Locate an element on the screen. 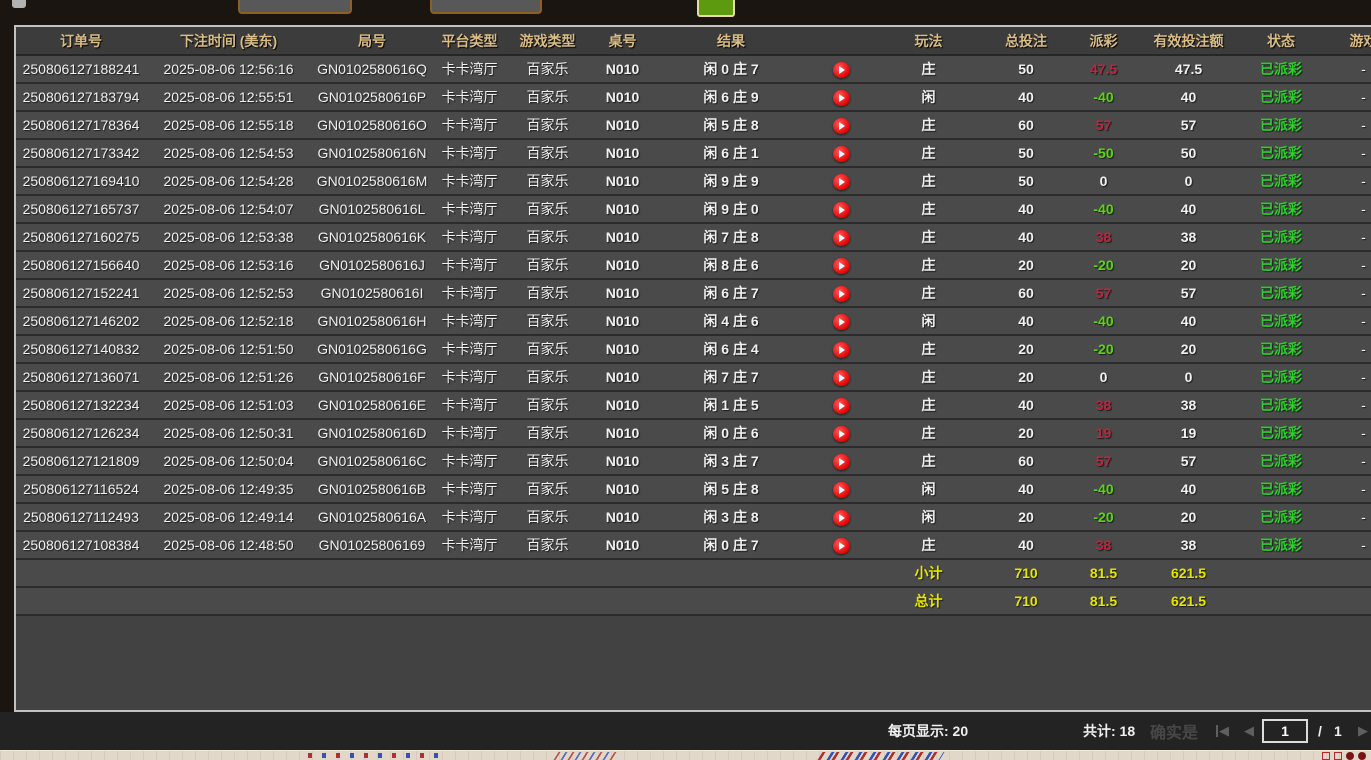 The image size is (1371, 760). cell-order: 250806127121809 is located at coordinates (81, 461).